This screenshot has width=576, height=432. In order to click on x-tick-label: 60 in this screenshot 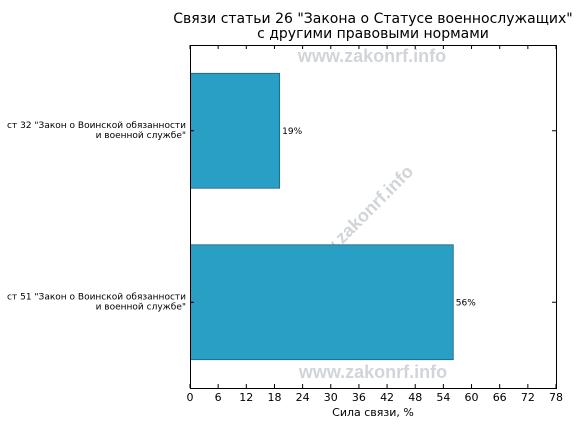, I will do `click(472, 397)`.